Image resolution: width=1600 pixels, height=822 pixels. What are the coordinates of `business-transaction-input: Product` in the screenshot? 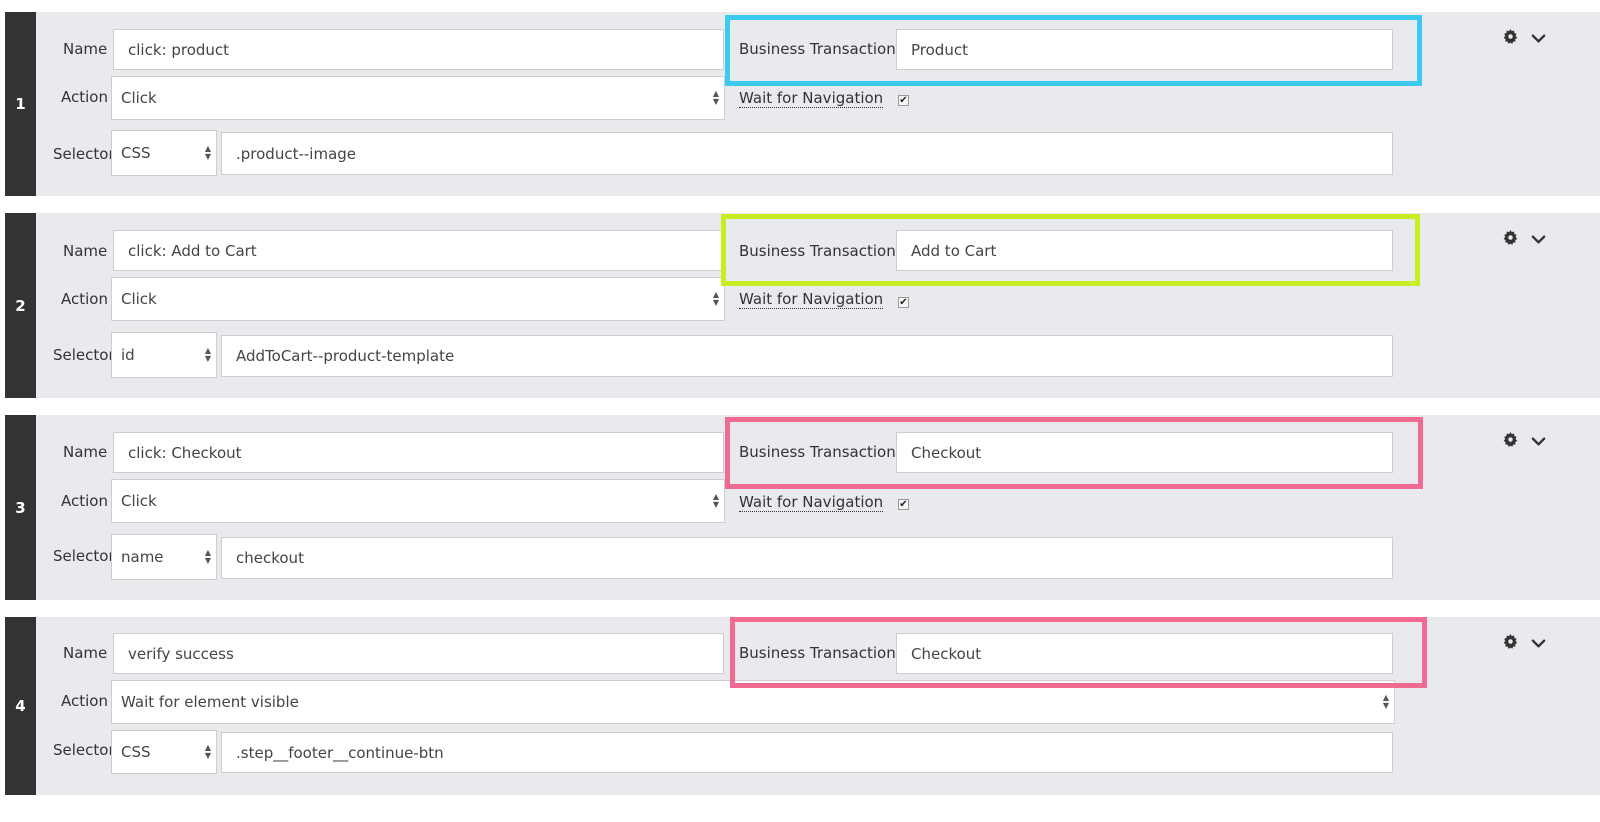 It's located at (1144, 49).